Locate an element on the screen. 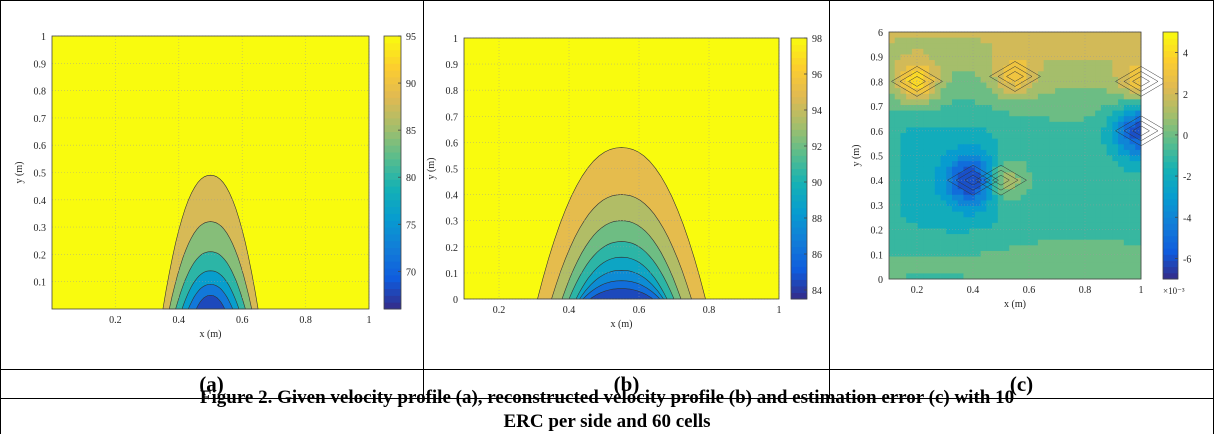 This screenshot has height=434, width=1214. y-tick-label: 0.9 is located at coordinates (452, 65).